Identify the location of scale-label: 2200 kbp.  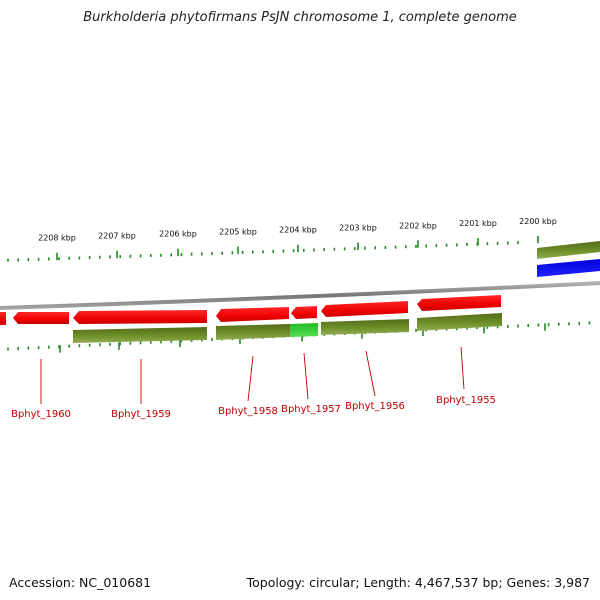
(538, 221).